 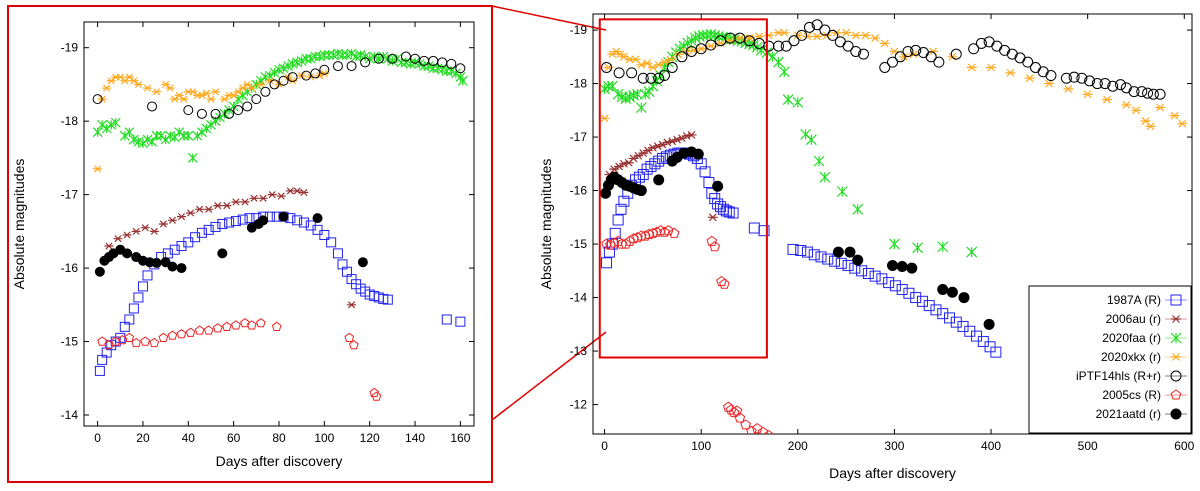 What do you see at coordinates (460, 438) in the screenshot?
I see `x-tick-label: 160` at bounding box center [460, 438].